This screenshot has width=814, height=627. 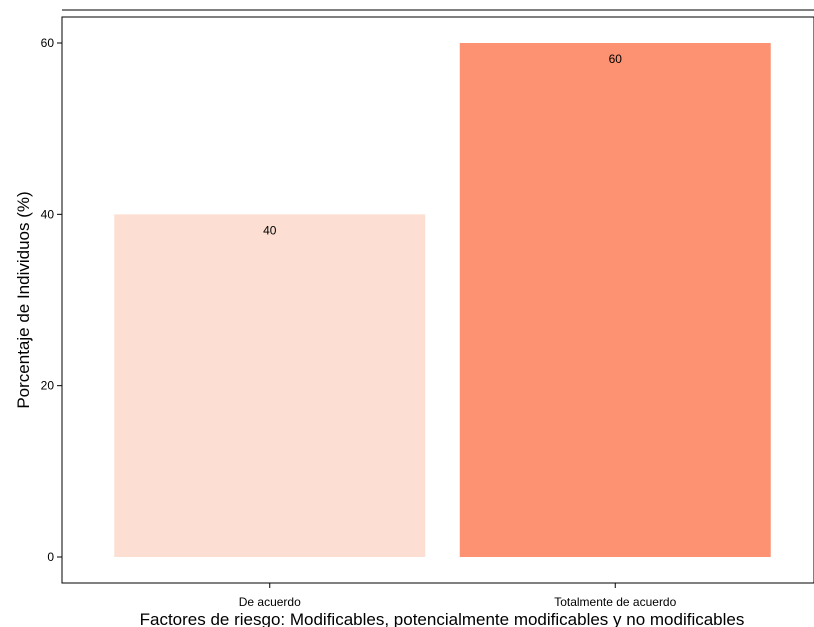 What do you see at coordinates (270, 230) in the screenshot?
I see `data-label-1: 40` at bounding box center [270, 230].